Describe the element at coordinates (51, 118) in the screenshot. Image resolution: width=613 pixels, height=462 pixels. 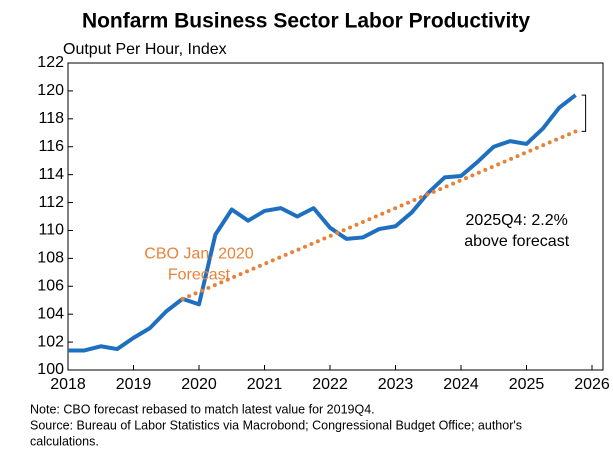
I see `y-tick-label: 118` at that location.